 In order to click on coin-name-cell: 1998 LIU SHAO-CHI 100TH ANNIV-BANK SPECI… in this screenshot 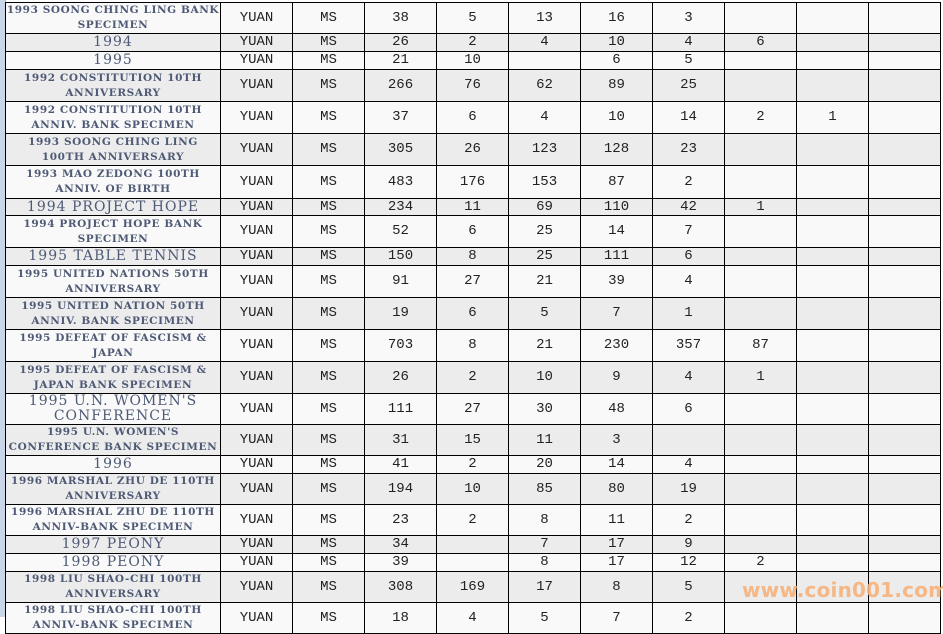, I will do `click(113, 618)`.